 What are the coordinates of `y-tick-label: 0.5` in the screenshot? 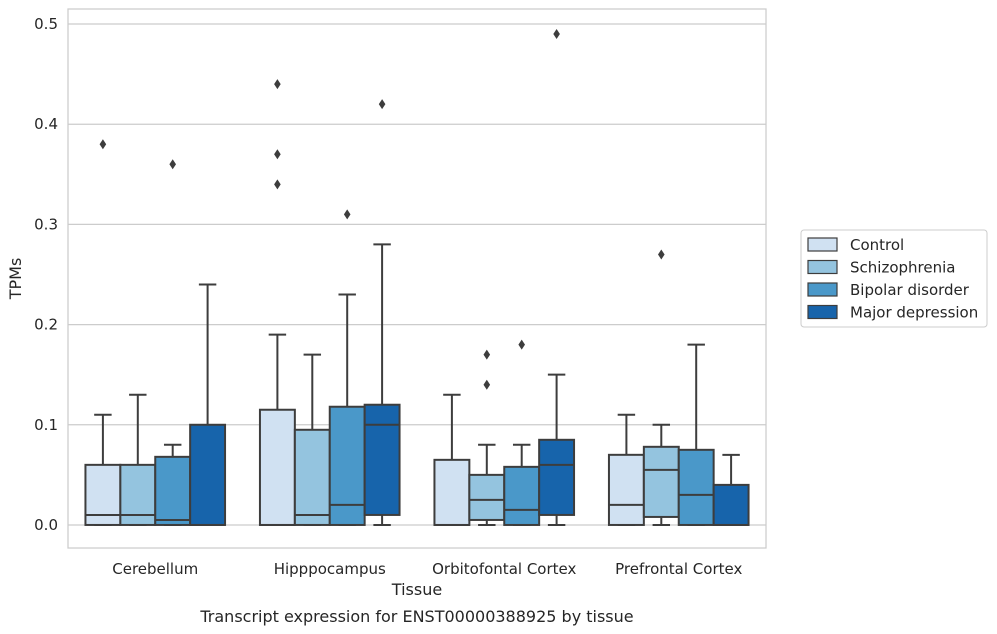 It's located at (46, 24).